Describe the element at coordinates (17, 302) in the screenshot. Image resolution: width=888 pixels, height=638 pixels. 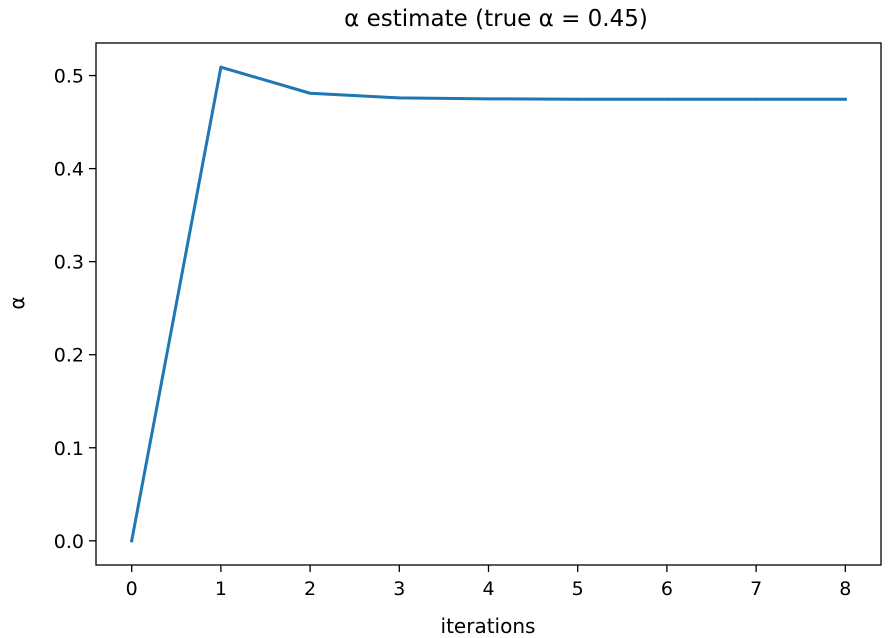
I see `y-axis-title: α` at that location.